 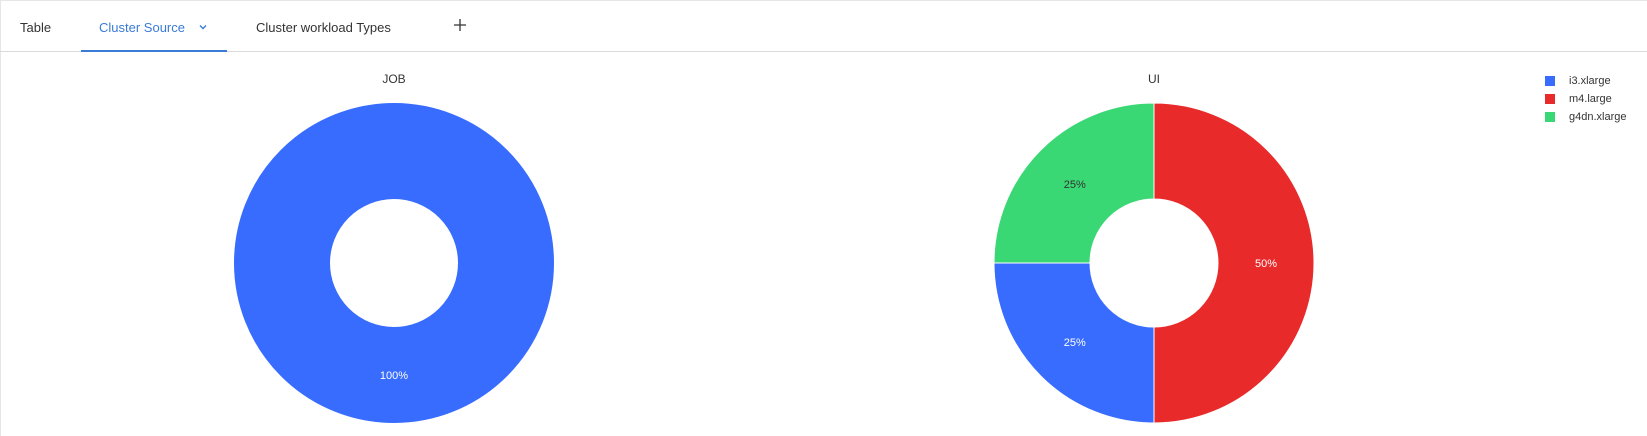 What do you see at coordinates (203, 27) in the screenshot?
I see `chevron-down-icon` at bounding box center [203, 27].